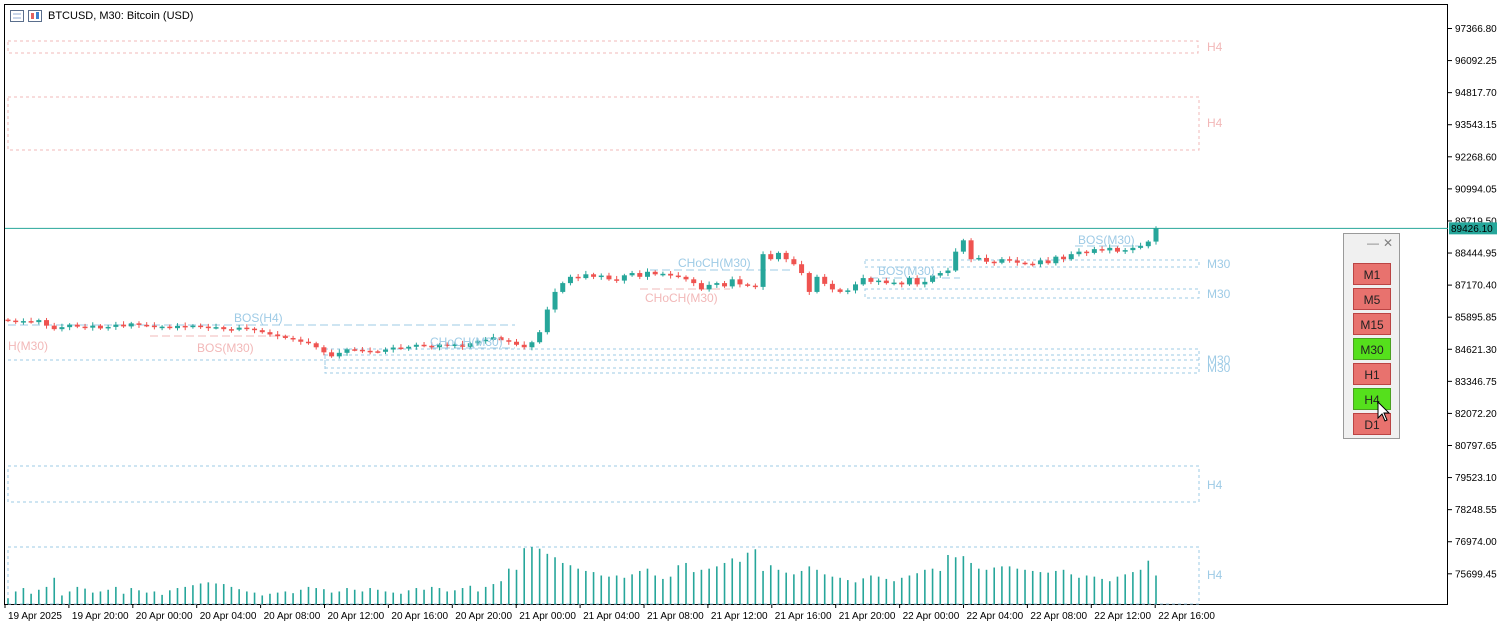 The height and width of the screenshot is (630, 1510). What do you see at coordinates (1476, 350) in the screenshot?
I see `price-axis-label: 84621.30` at bounding box center [1476, 350].